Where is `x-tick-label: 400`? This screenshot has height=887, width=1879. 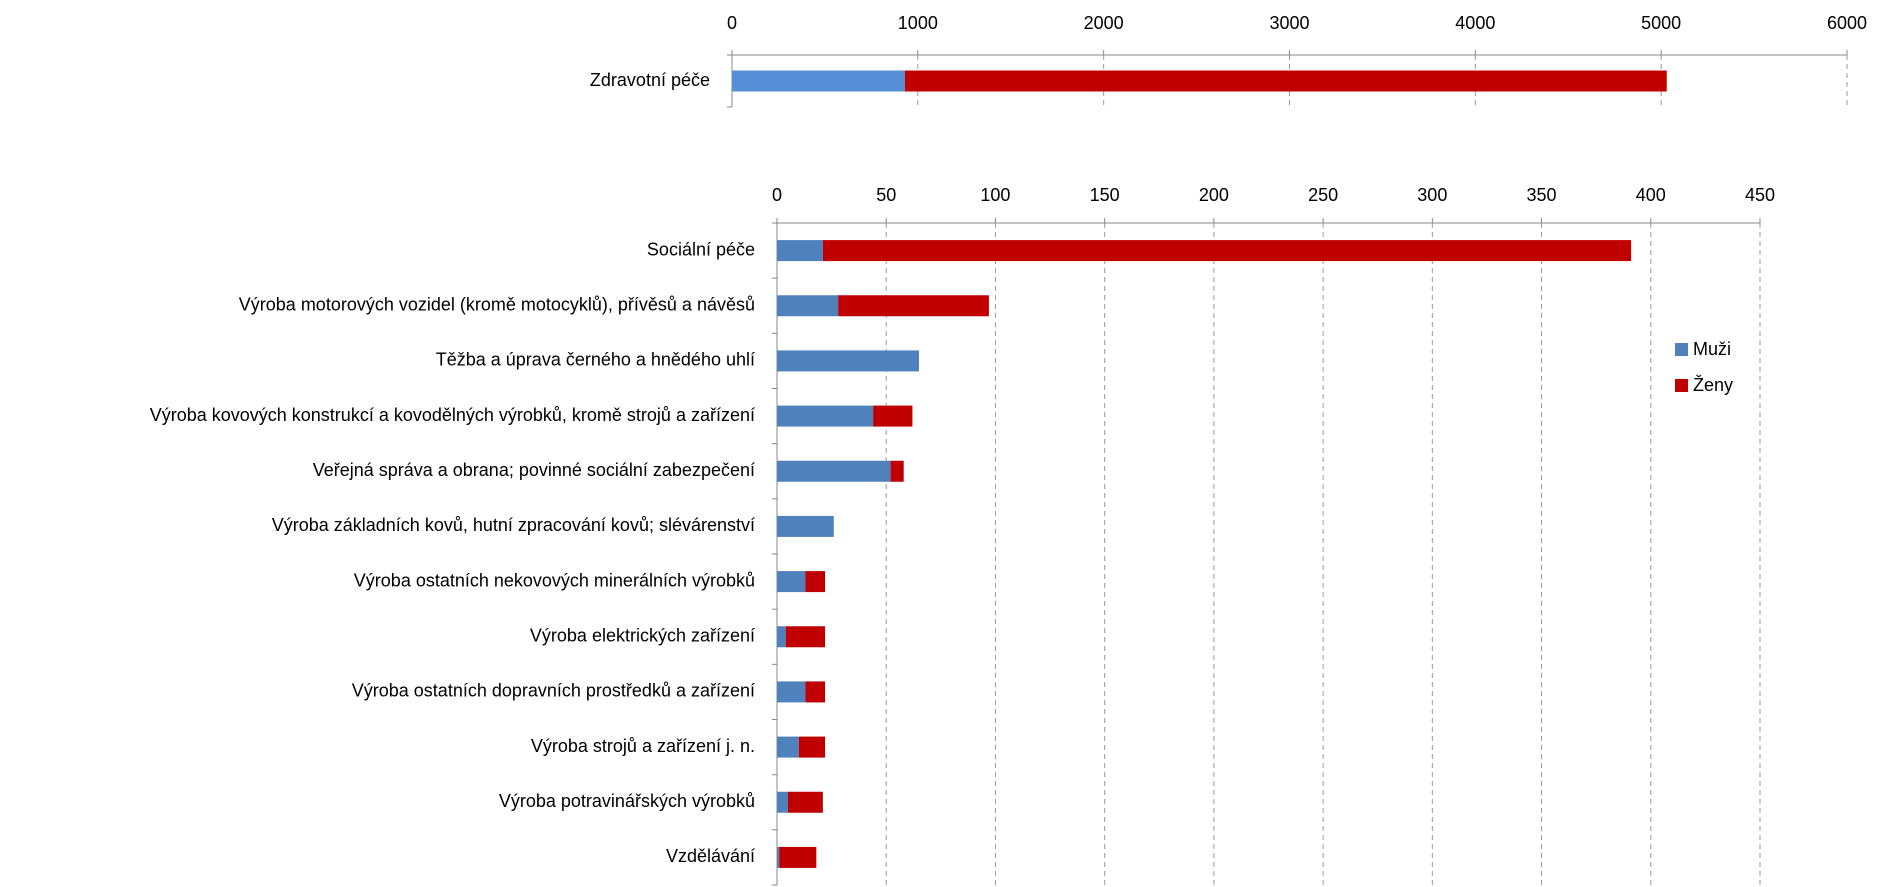 x-tick-label: 400 is located at coordinates (1651, 195).